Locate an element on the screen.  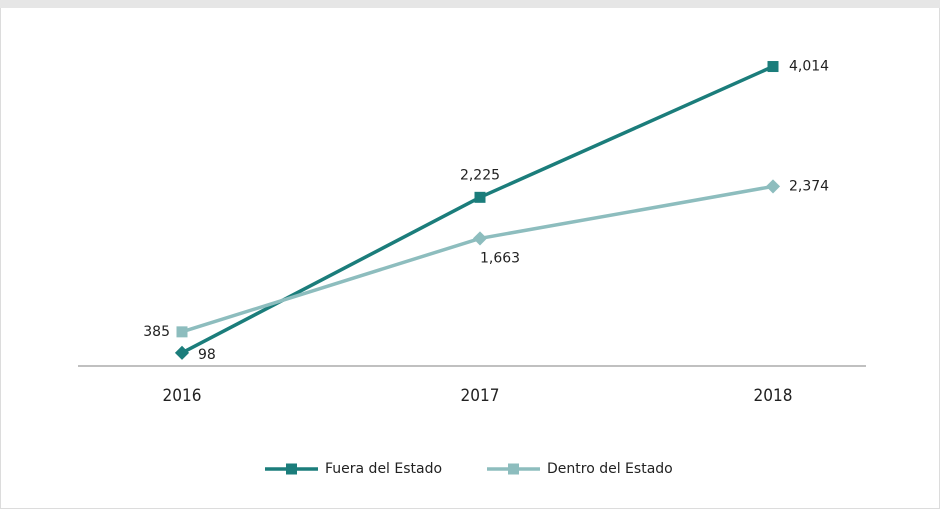
data-label: 385 is located at coordinates (156, 332).